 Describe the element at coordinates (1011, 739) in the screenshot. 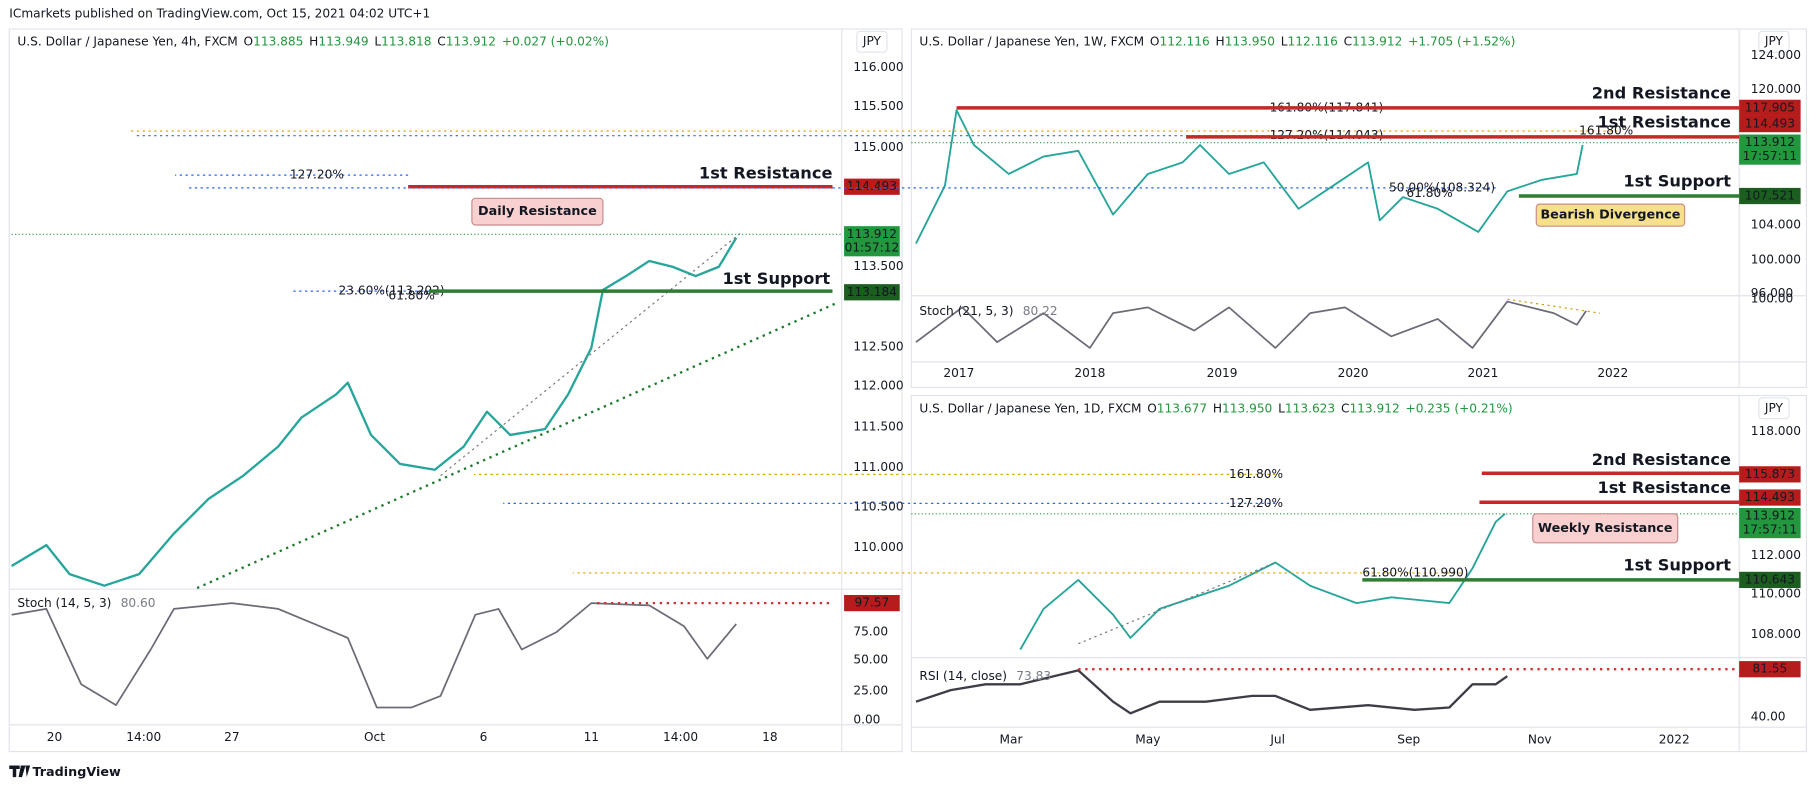

I see `time-tick-label: Mar` at that location.